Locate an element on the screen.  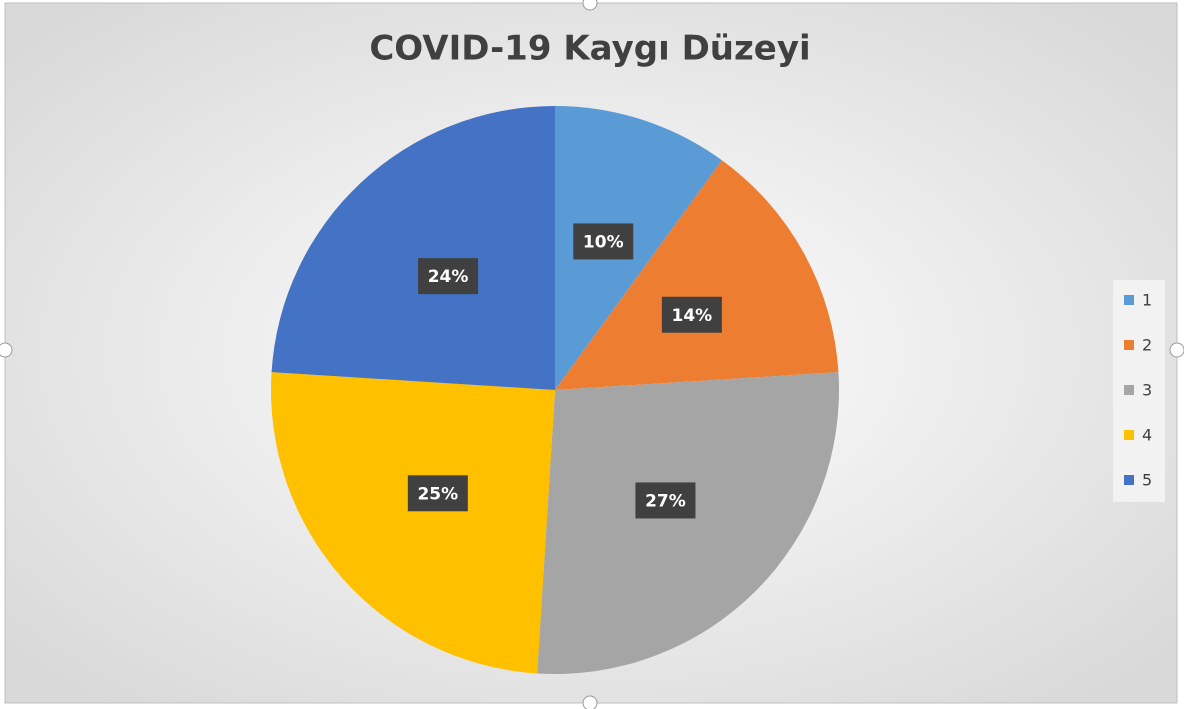
data-label: 27% is located at coordinates (665, 501).